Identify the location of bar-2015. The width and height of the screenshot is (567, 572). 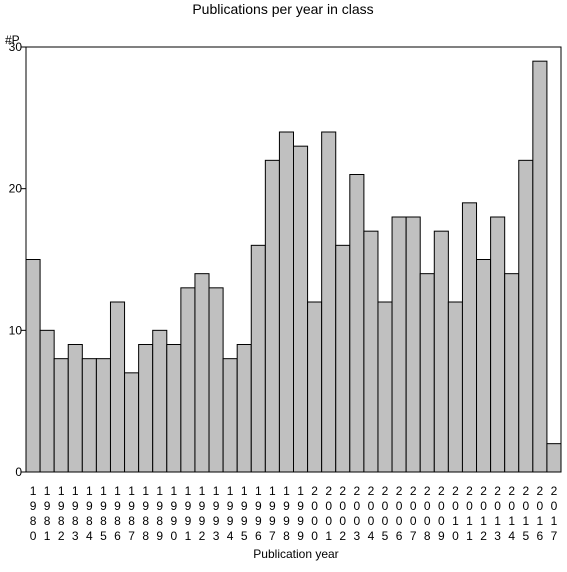
(526, 316).